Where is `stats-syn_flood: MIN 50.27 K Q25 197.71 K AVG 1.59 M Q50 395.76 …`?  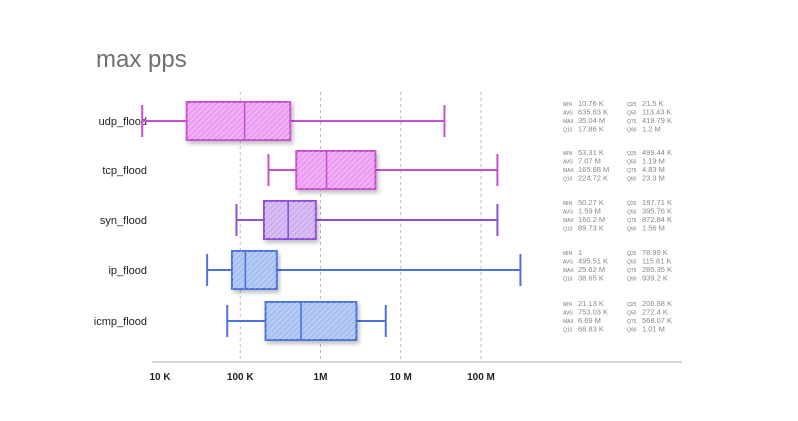
stats-syn_flood: MIN 50.27 K Q25 197.71 K AVG 1.59 M Q50 395.76 … is located at coordinates (617, 215).